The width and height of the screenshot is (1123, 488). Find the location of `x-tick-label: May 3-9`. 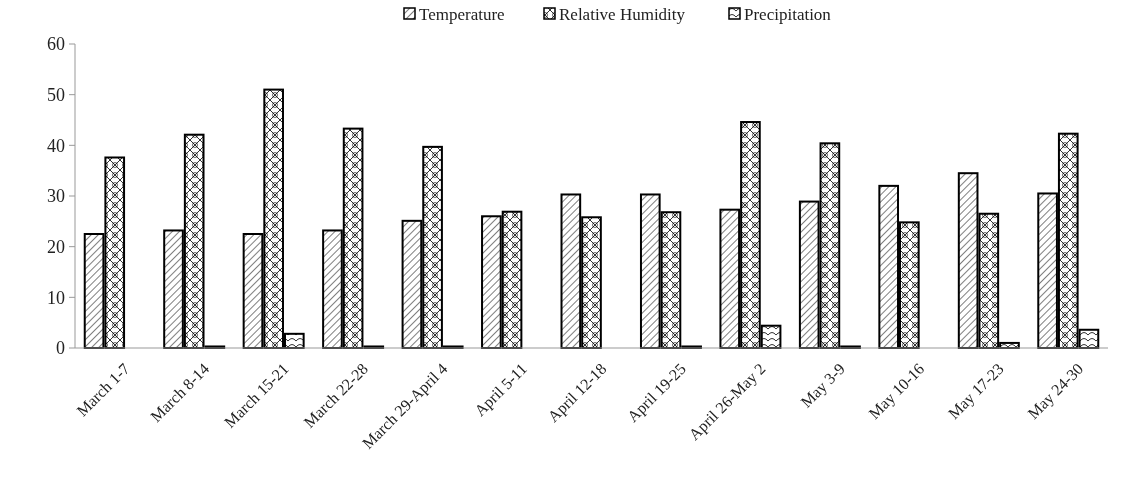

x-tick-label: May 3-9 is located at coordinates (823, 386).